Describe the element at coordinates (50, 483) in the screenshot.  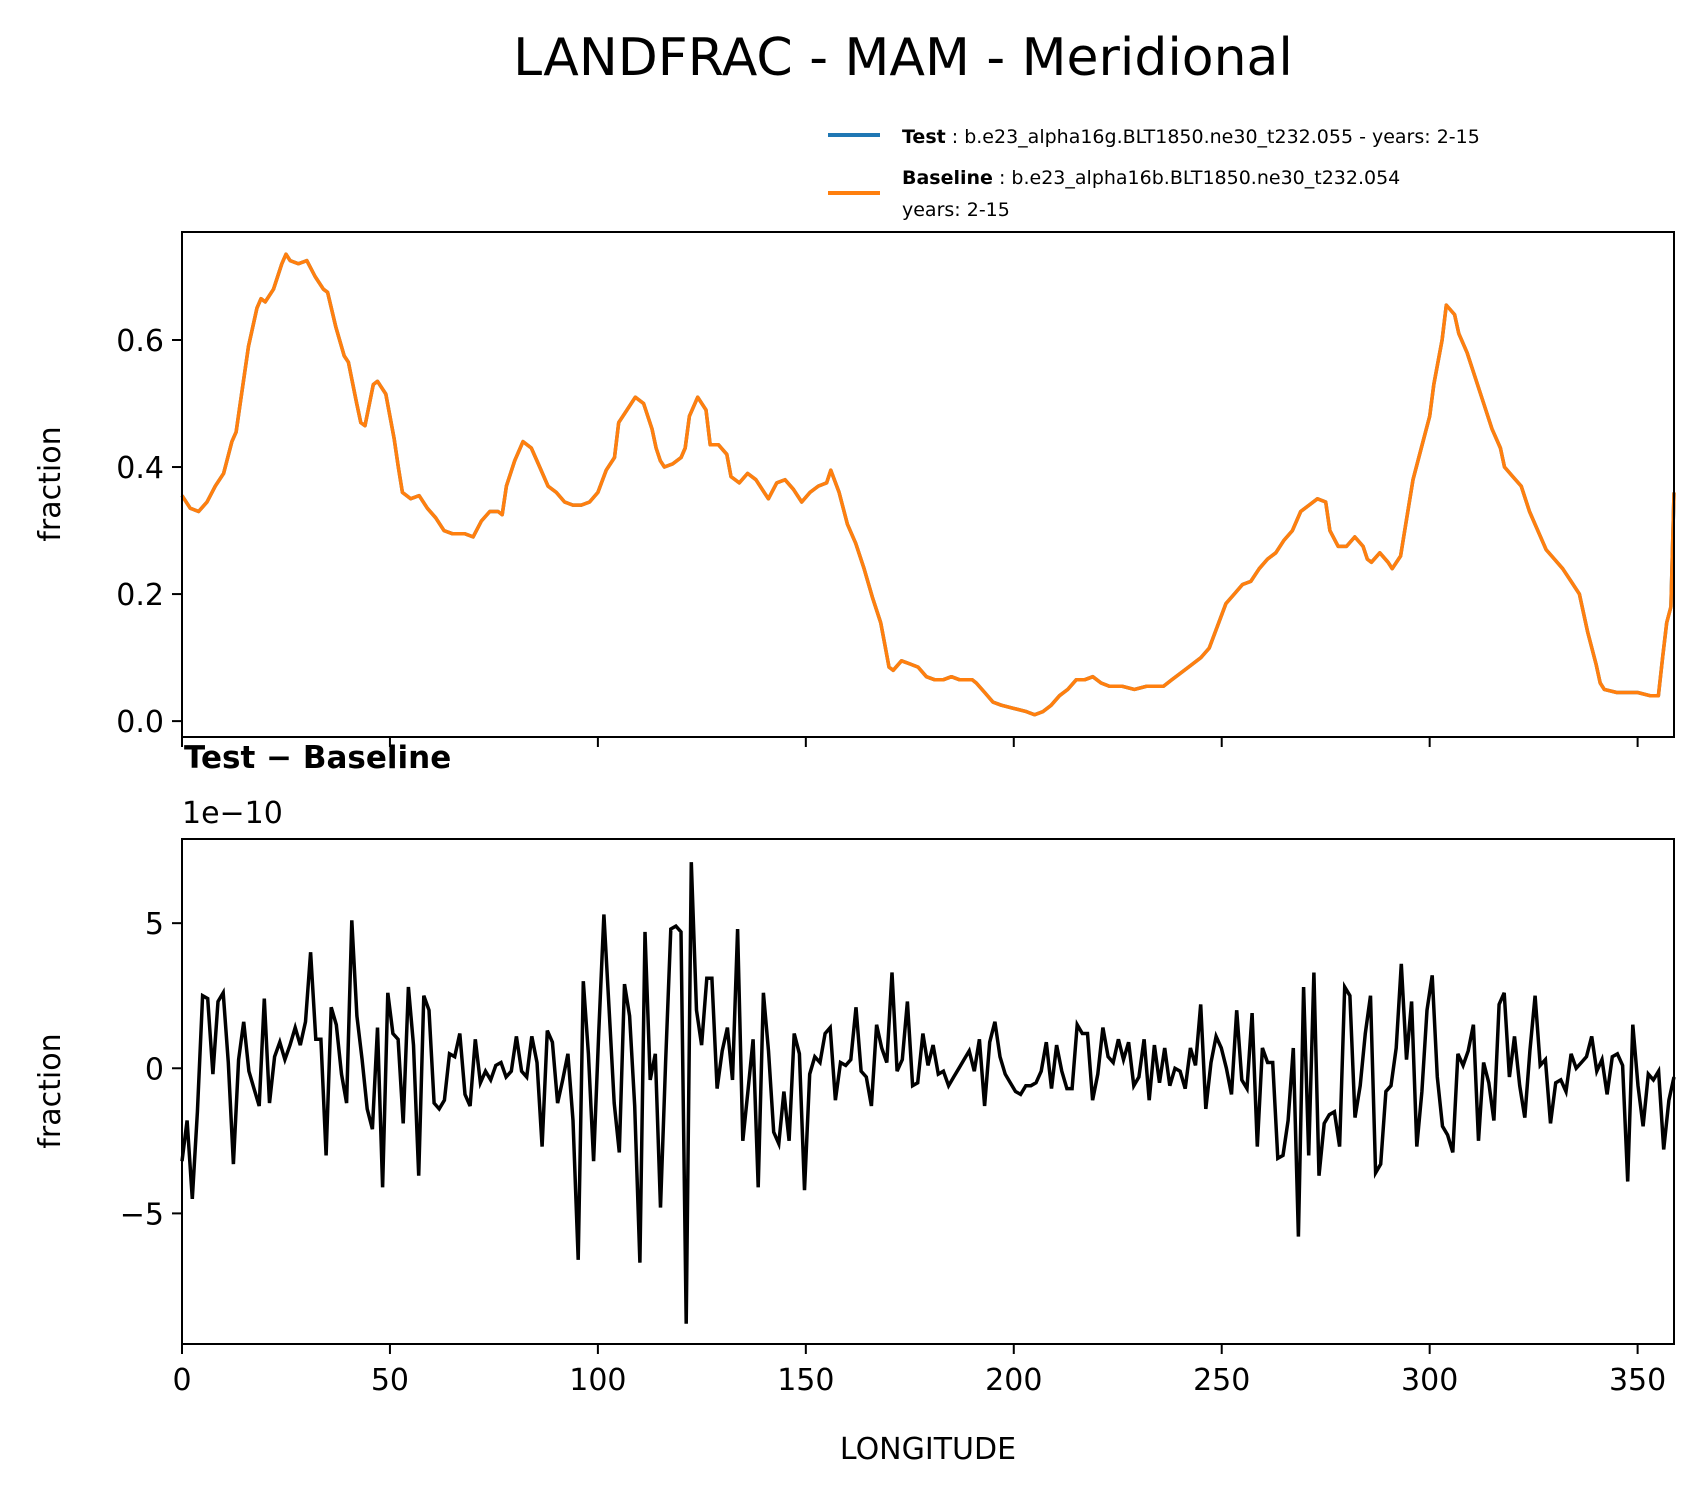
I see `top-ylabel: fraction` at that location.